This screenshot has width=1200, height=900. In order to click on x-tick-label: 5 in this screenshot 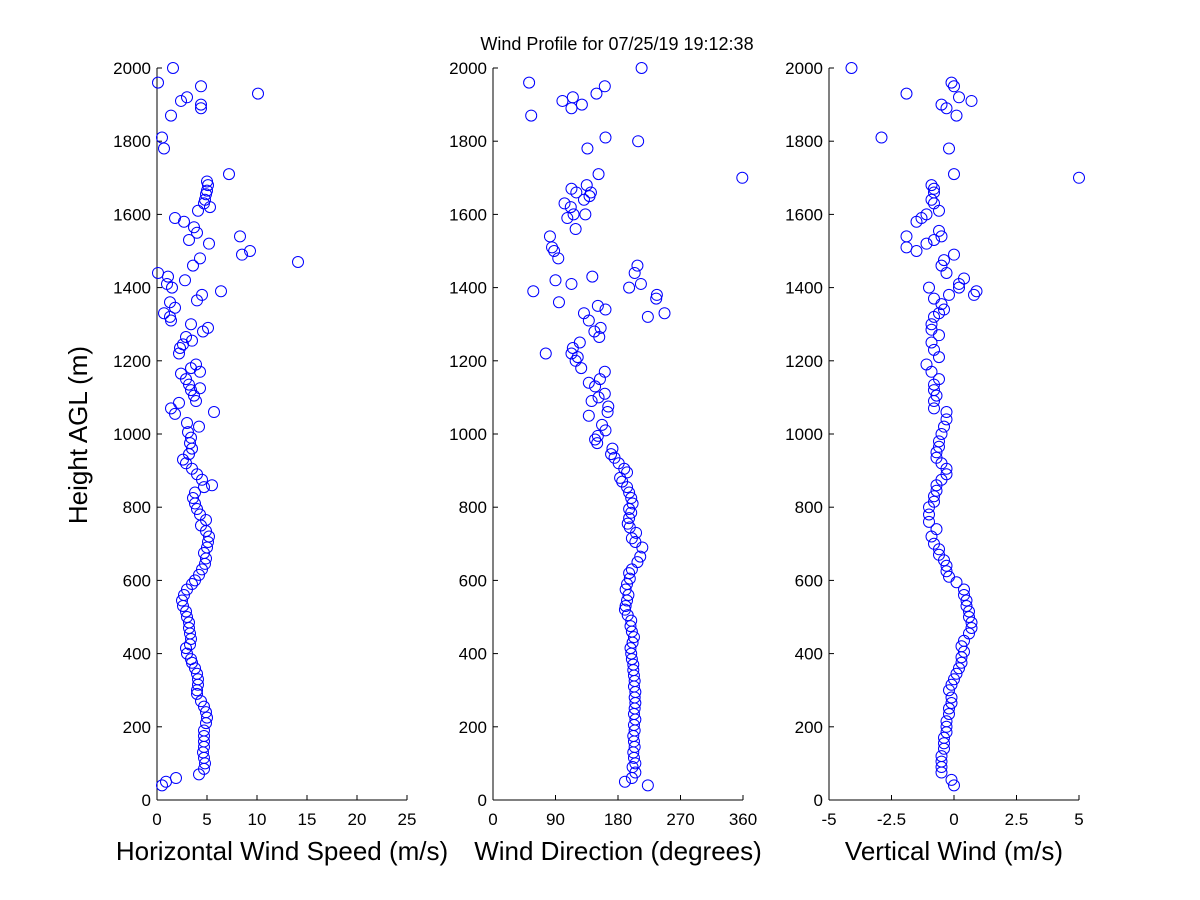, I will do `click(1078, 819)`.